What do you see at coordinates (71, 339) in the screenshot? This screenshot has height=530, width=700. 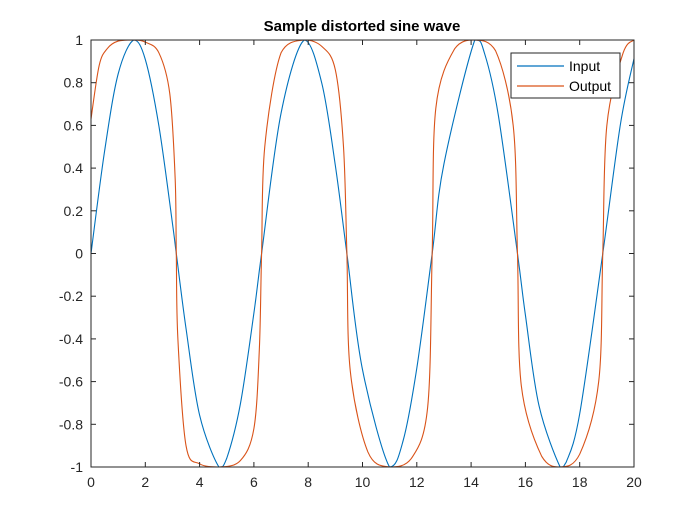 I see `y-tick-label: -0.4` at bounding box center [71, 339].